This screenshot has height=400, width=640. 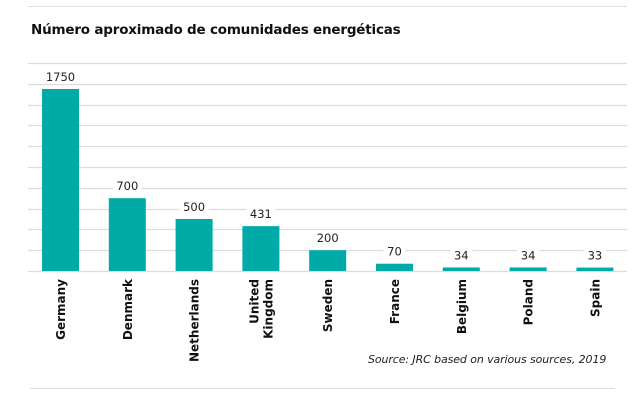 What do you see at coordinates (127, 234) in the screenshot?
I see `bar-denmark` at bounding box center [127, 234].